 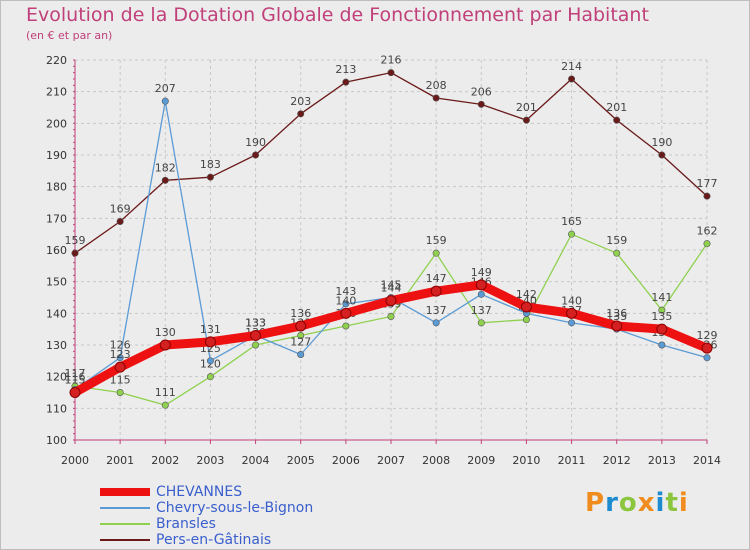 I want to click on data-label-pers-en-g-tinais: 216, so click(x=391, y=60).